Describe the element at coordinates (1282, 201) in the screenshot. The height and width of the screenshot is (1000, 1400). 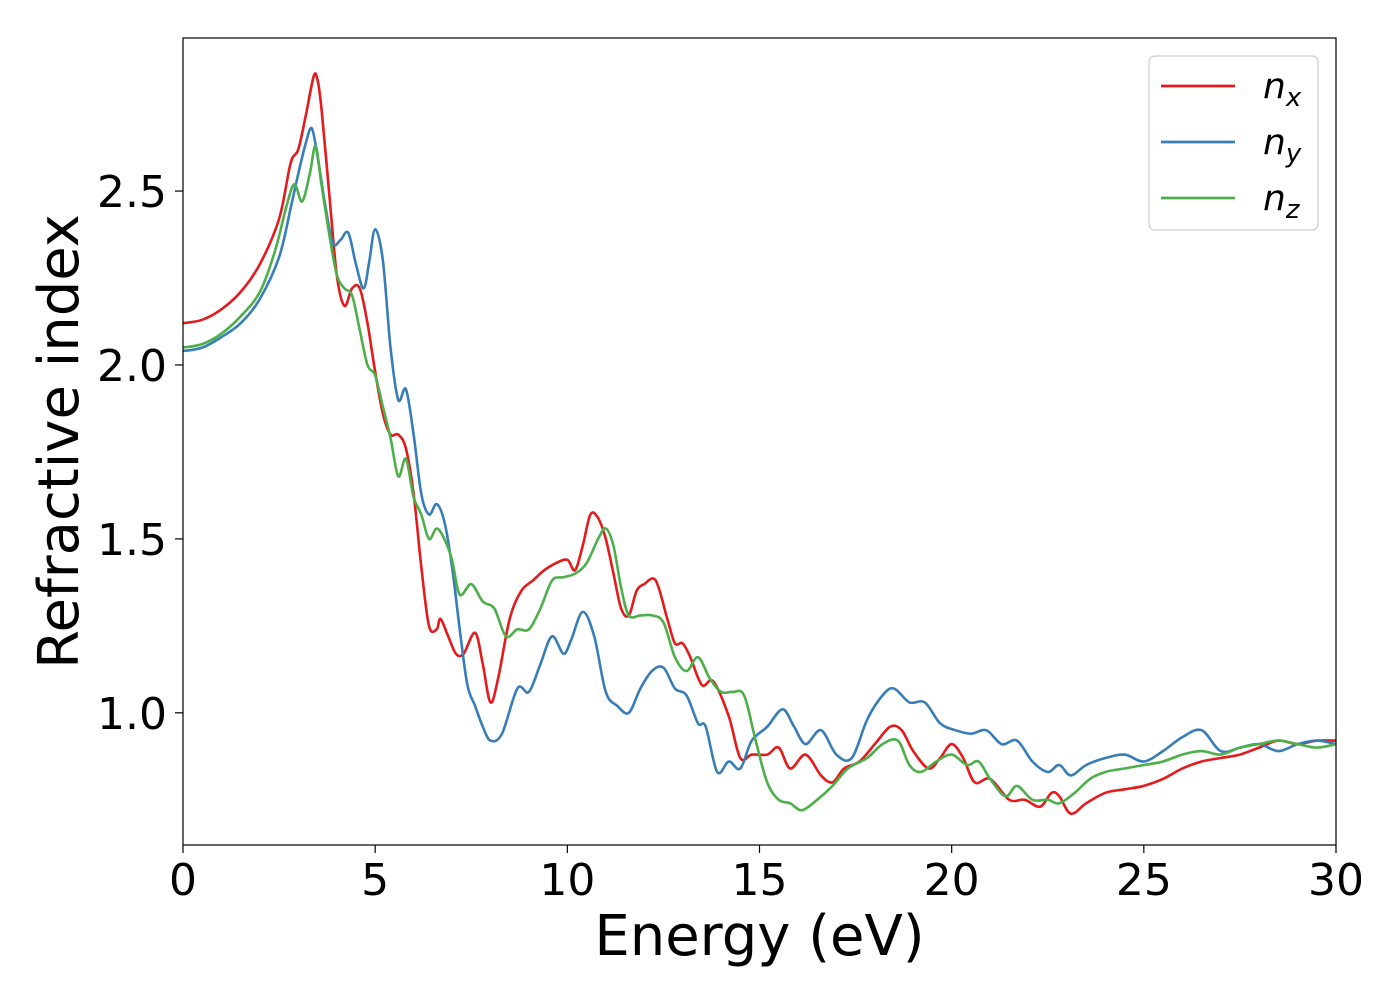
I see `legend-label: nz` at that location.